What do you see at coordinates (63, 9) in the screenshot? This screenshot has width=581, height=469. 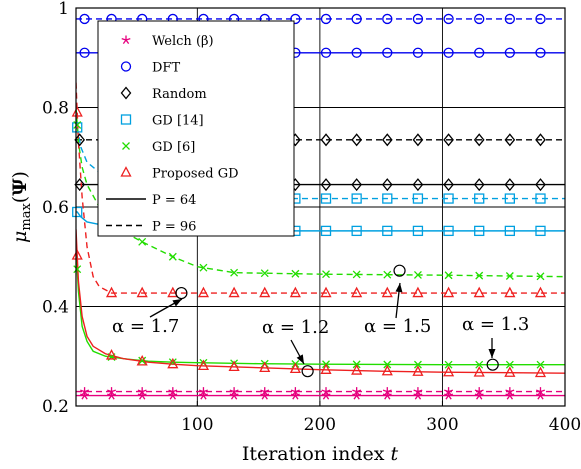 I see `y-tick-label: 1` at bounding box center [63, 9].